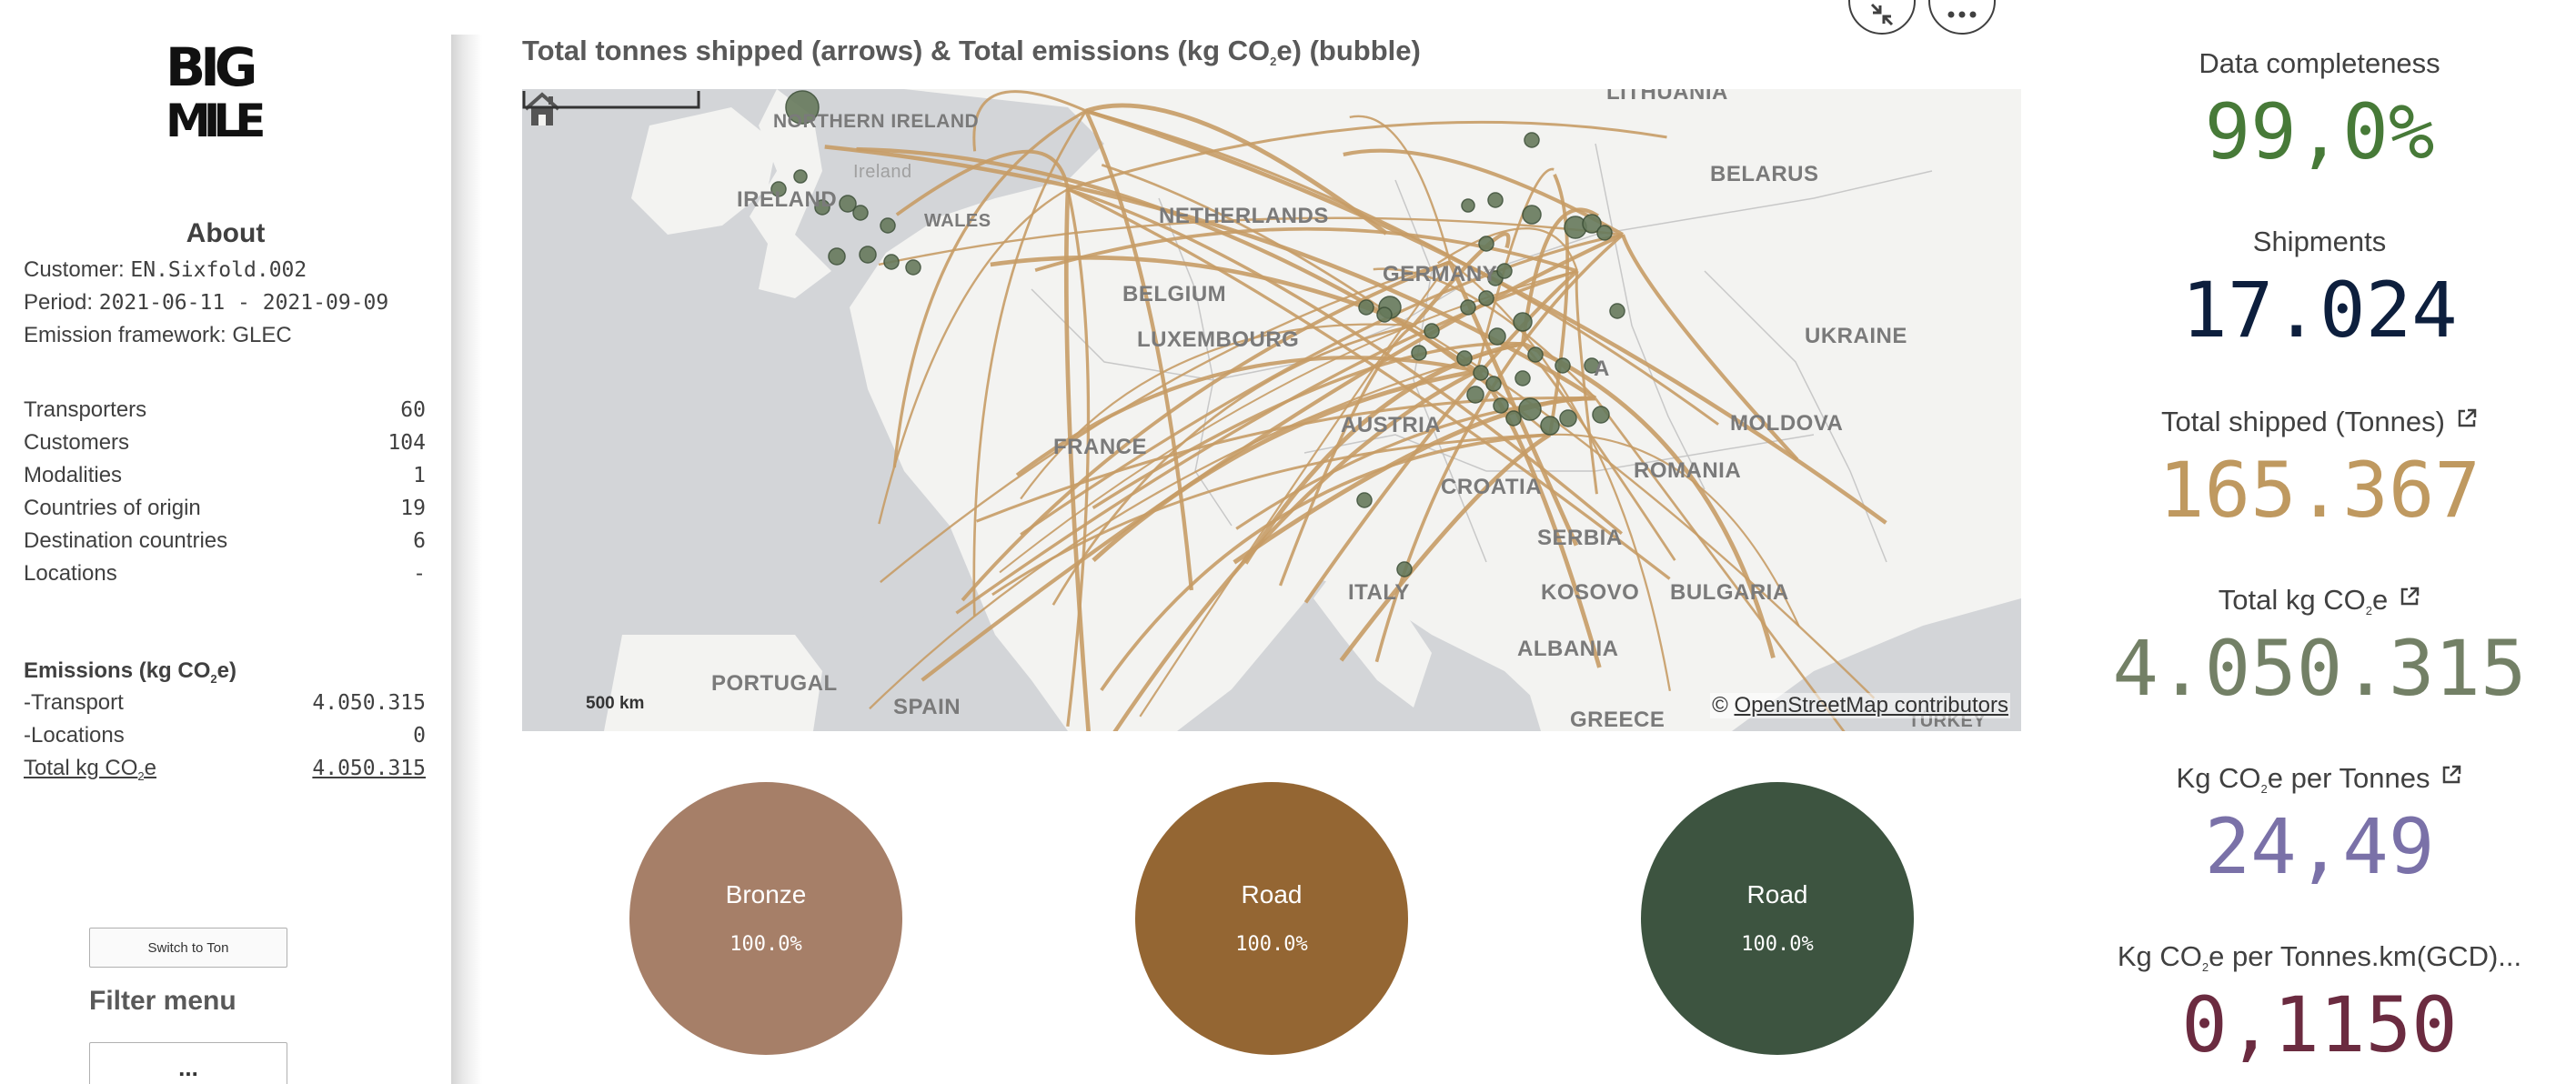 This screenshot has height=1084, width=2576. What do you see at coordinates (2319, 422) in the screenshot?
I see `kpi-label-total-shipped: Total shipped (Tonnes)` at bounding box center [2319, 422].